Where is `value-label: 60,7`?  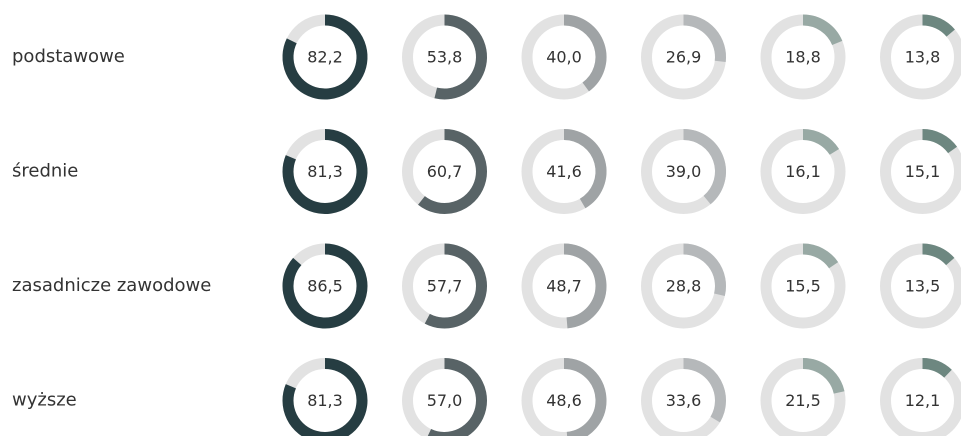 value-label: 60,7 is located at coordinates (445, 171).